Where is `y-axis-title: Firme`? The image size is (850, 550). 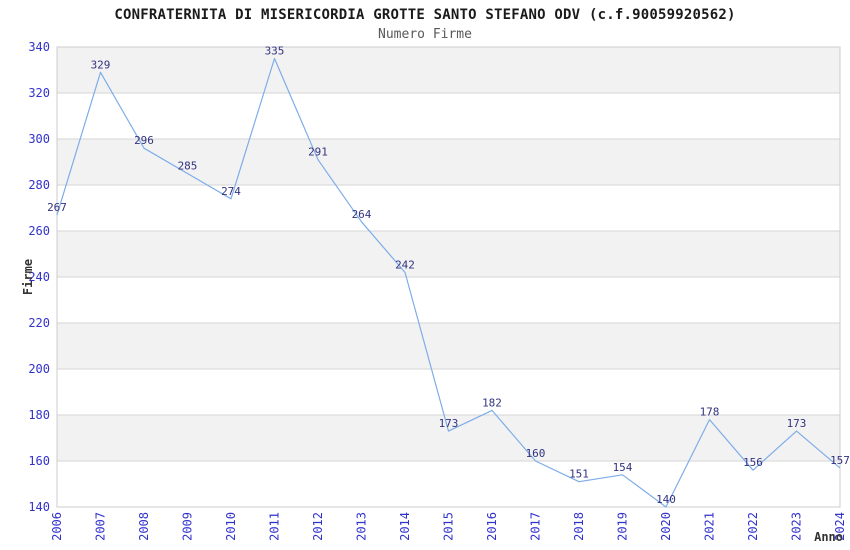 y-axis-title: Firme is located at coordinates (28, 277).